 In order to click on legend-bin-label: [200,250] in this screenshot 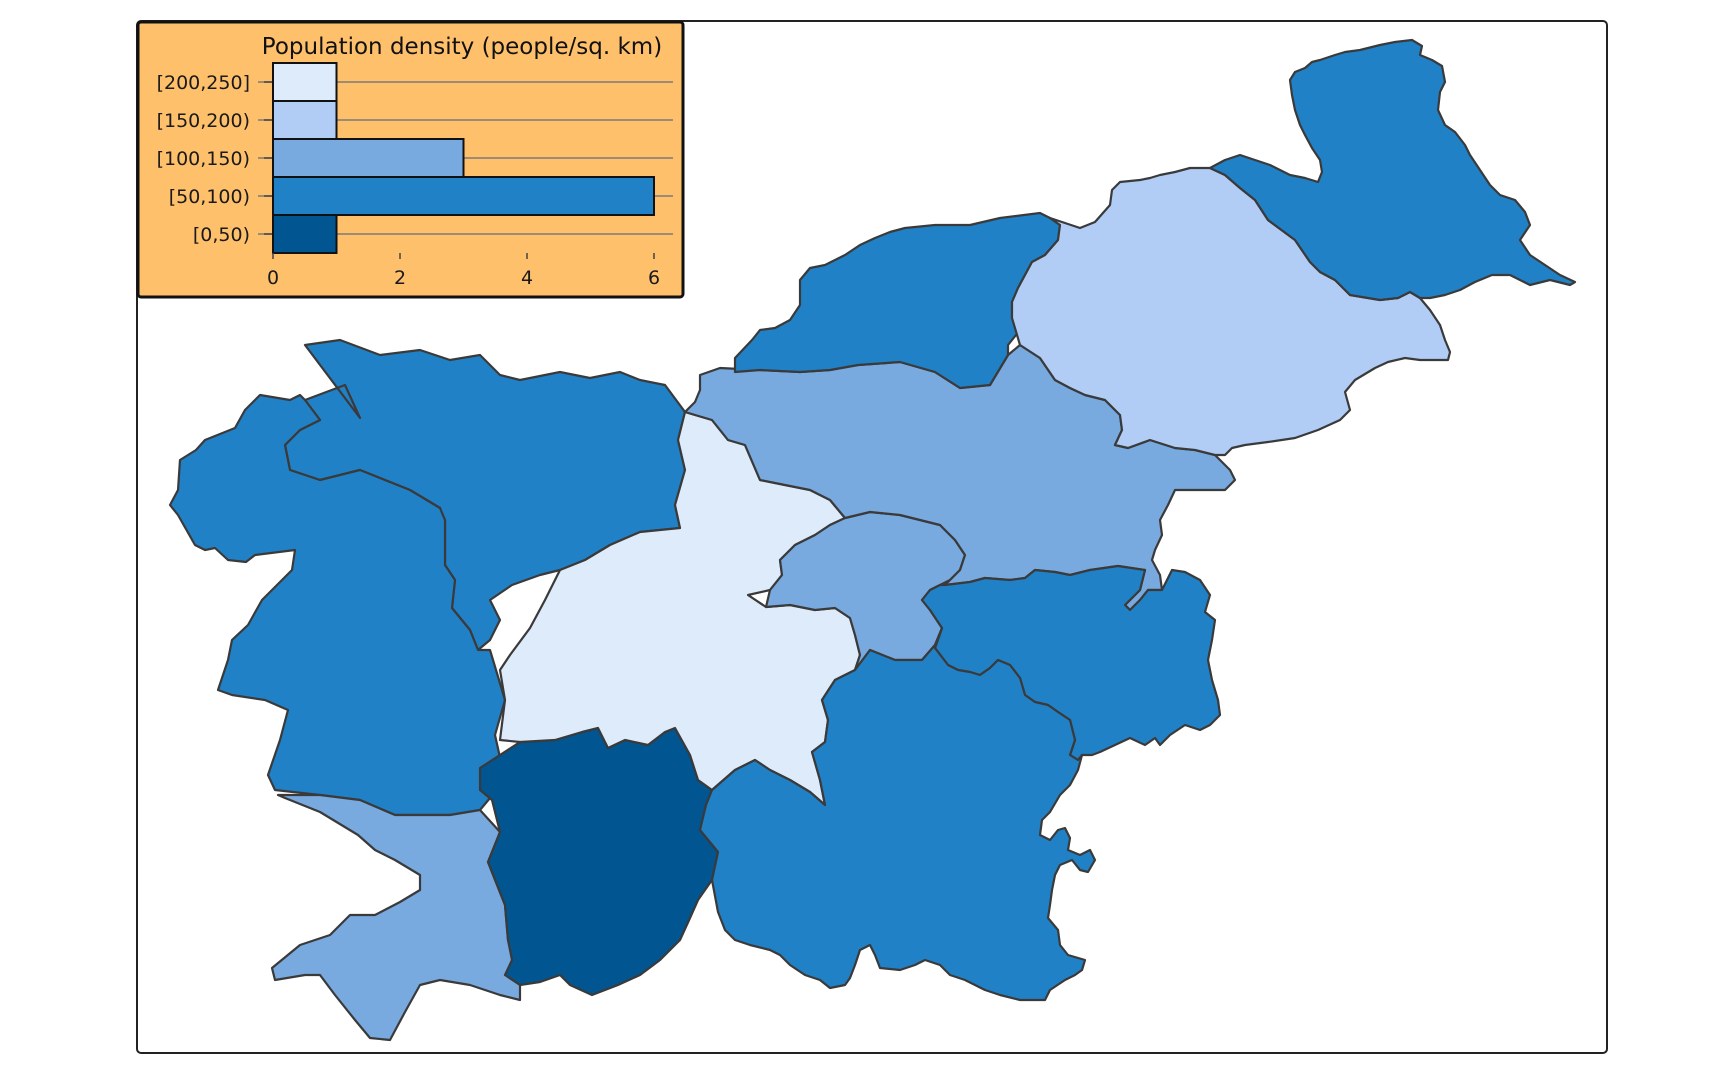, I will do `click(203, 83)`.